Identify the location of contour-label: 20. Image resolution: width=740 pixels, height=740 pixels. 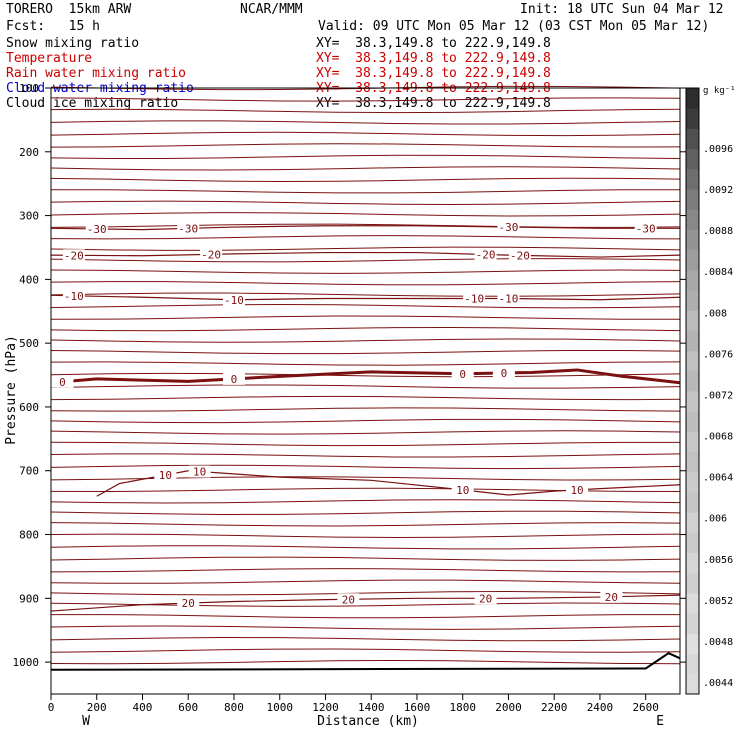
(611, 597).